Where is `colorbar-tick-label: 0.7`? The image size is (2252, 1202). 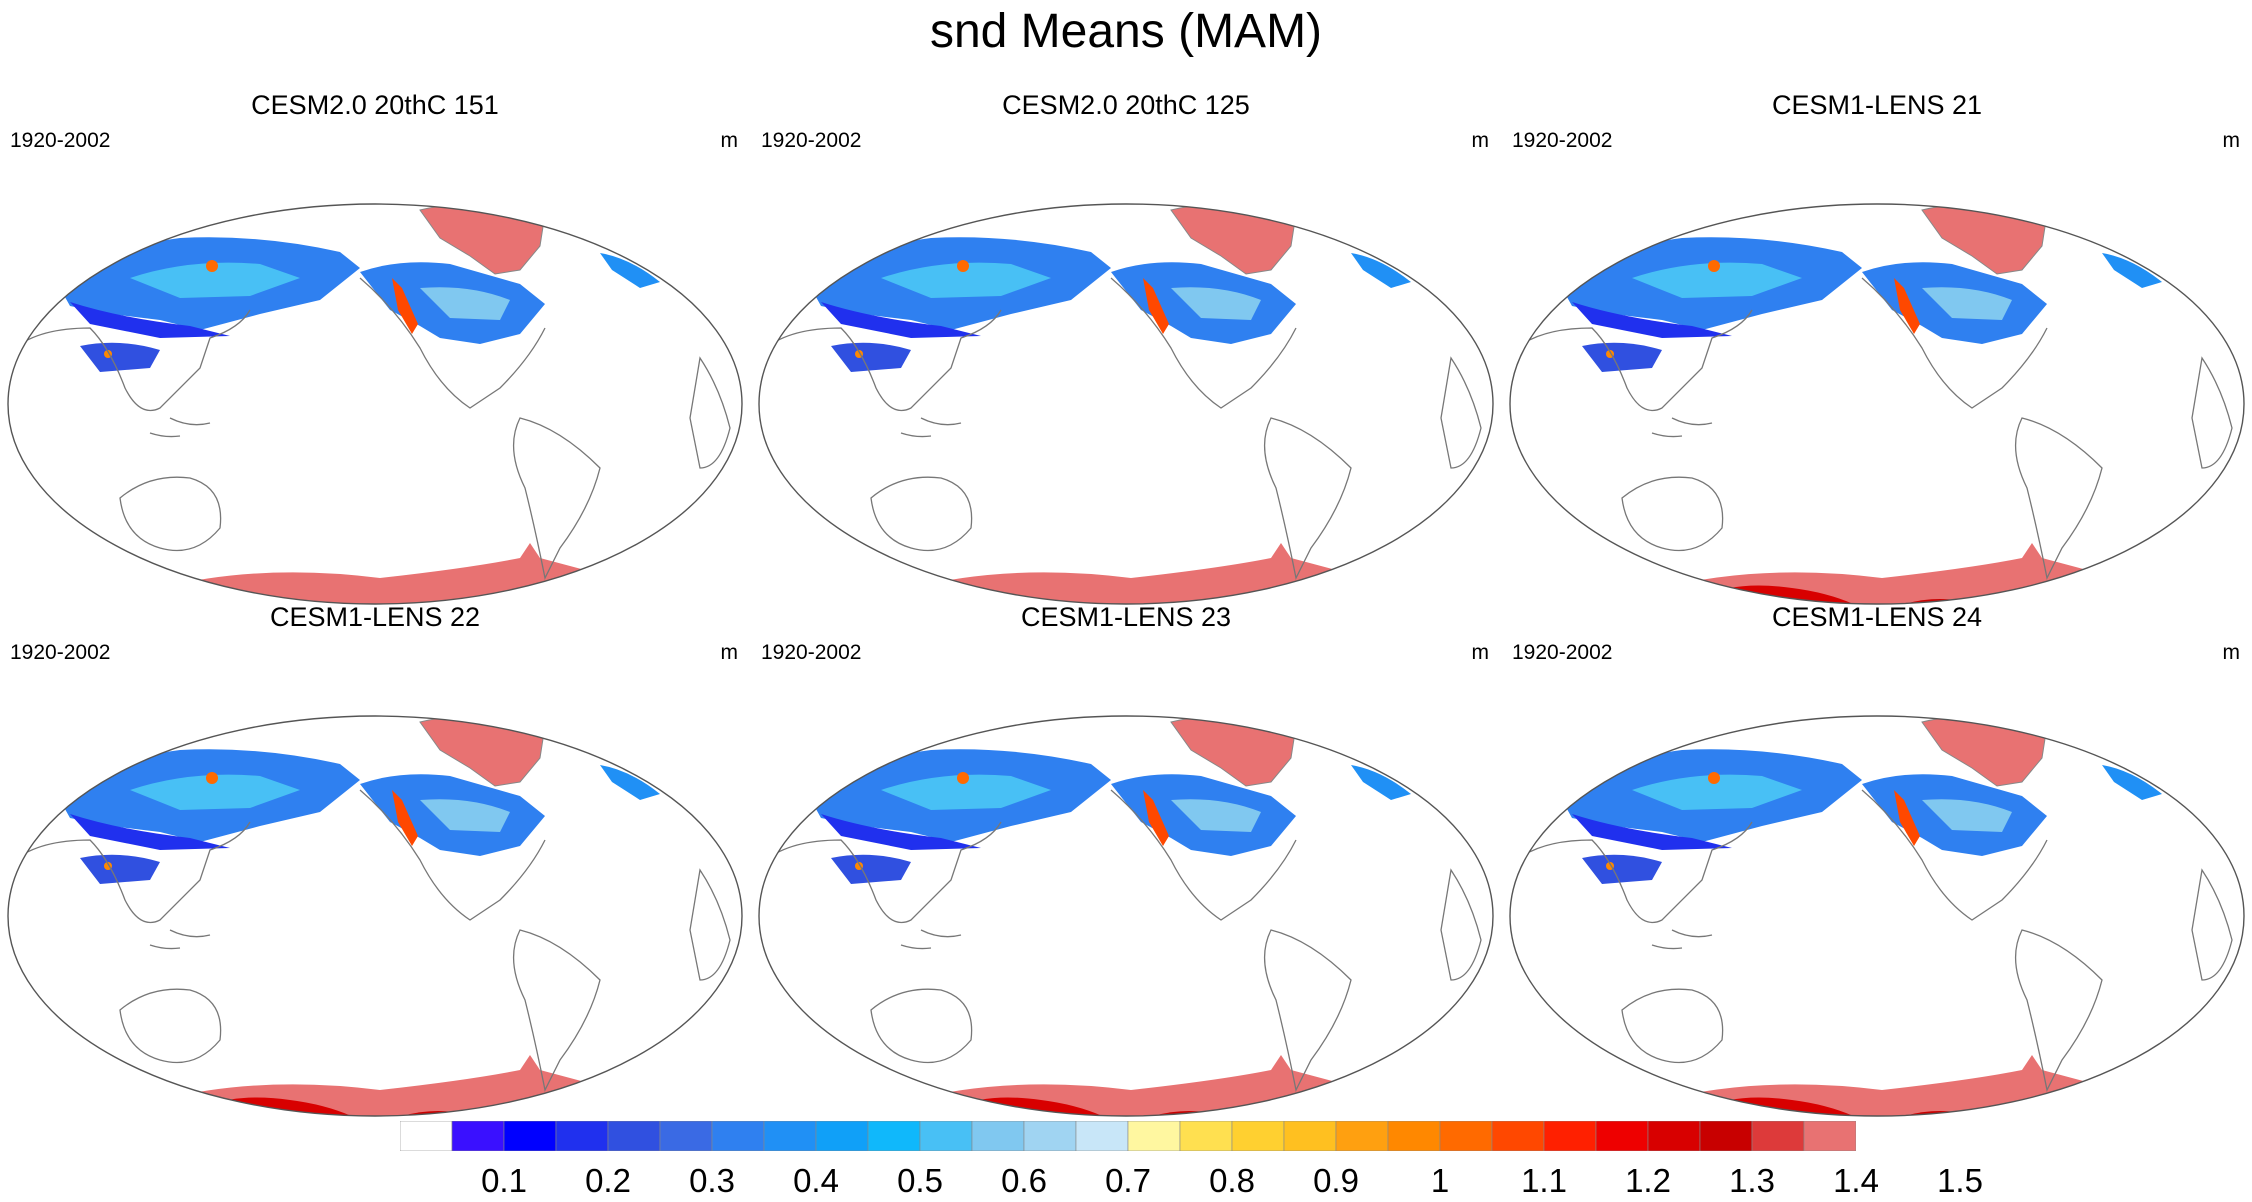 colorbar-tick-label: 0.7 is located at coordinates (1128, 1180).